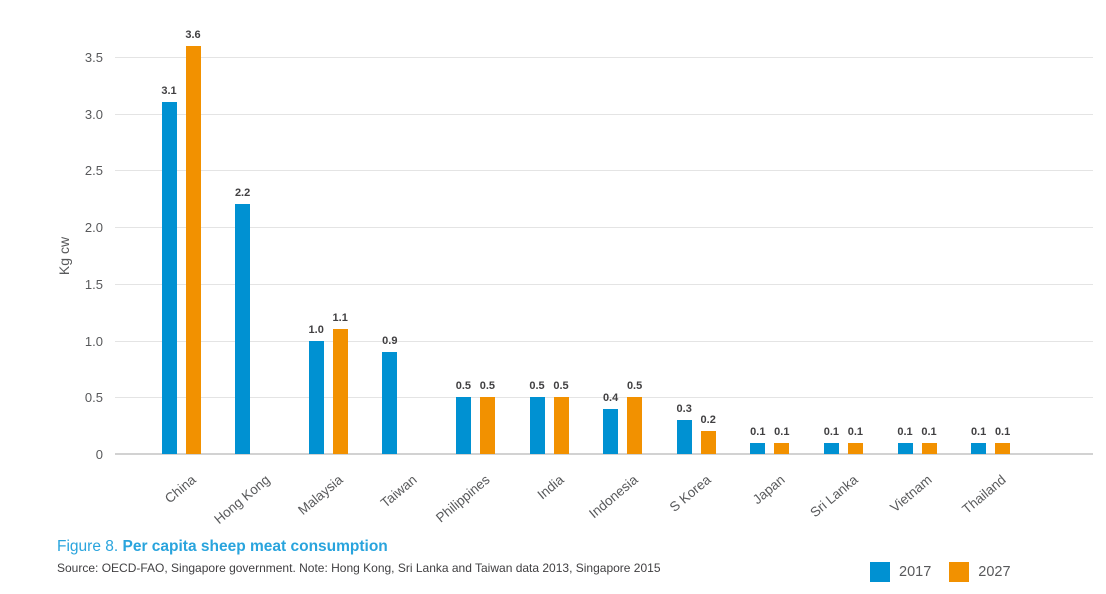 Image resolution: width=1106 pixels, height=594 pixels. Describe the element at coordinates (316, 329) in the screenshot. I see `bar-value-label: 1.0` at that location.